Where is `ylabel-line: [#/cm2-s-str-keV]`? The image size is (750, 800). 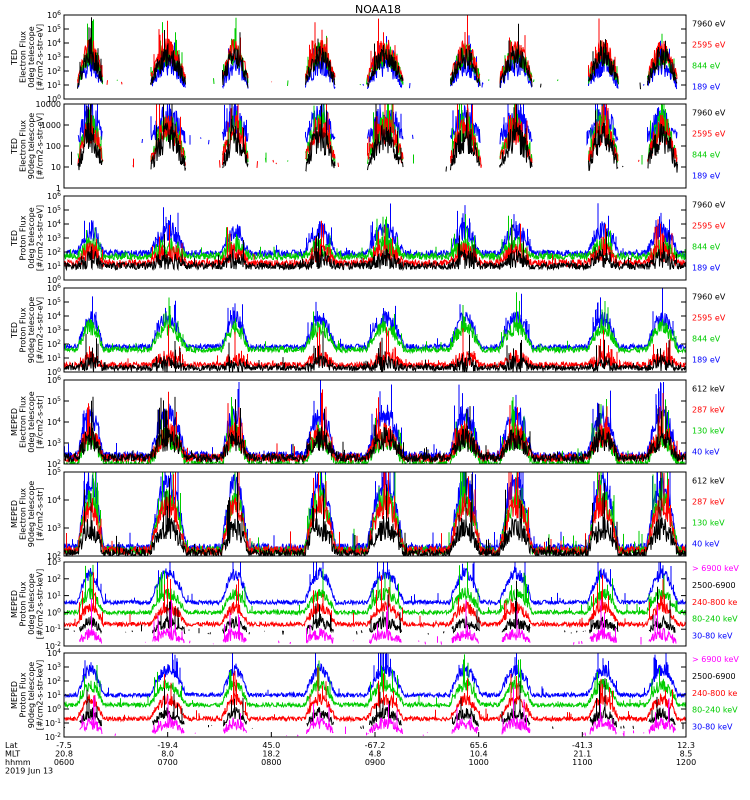 ylabel-line: [#/cm2-s-str-keV] is located at coordinates (40, 695).